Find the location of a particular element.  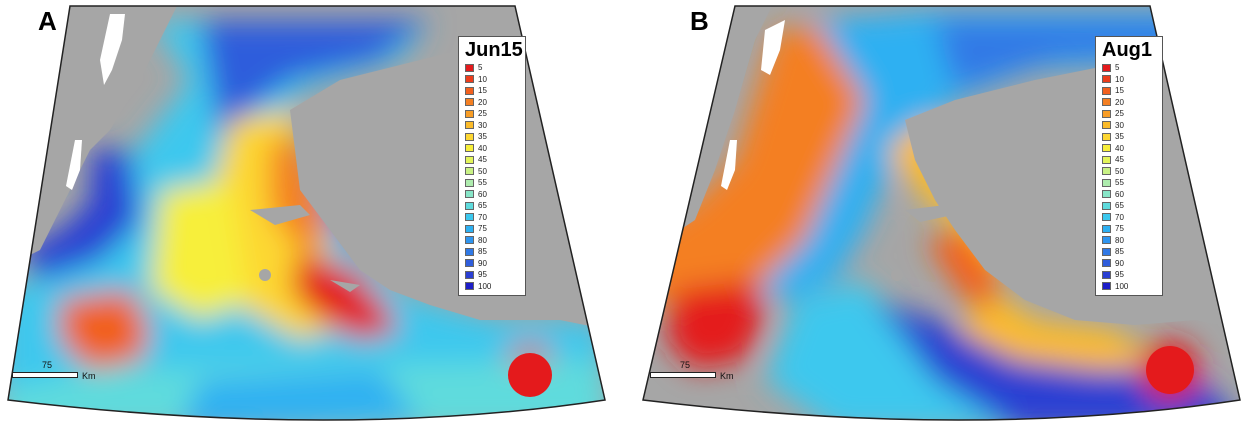

legend-label: 75 is located at coordinates (482, 229).